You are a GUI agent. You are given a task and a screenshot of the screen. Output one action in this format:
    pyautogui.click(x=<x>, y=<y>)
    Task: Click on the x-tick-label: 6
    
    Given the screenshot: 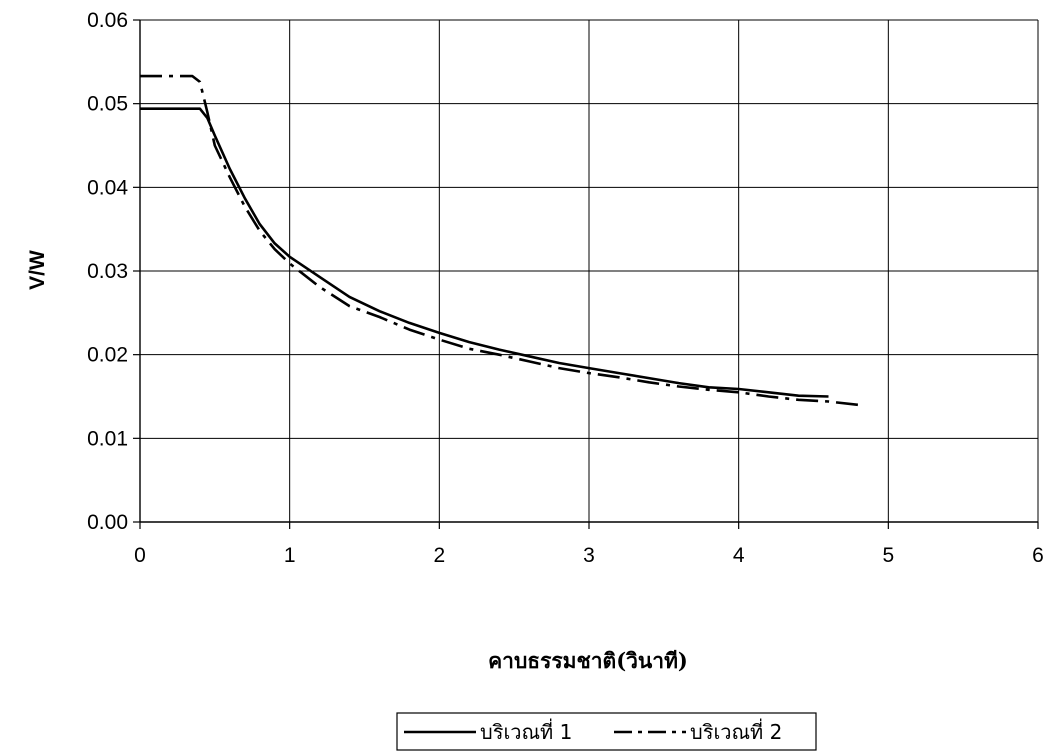 What is the action you would take?
    pyautogui.click(x=1038, y=555)
    